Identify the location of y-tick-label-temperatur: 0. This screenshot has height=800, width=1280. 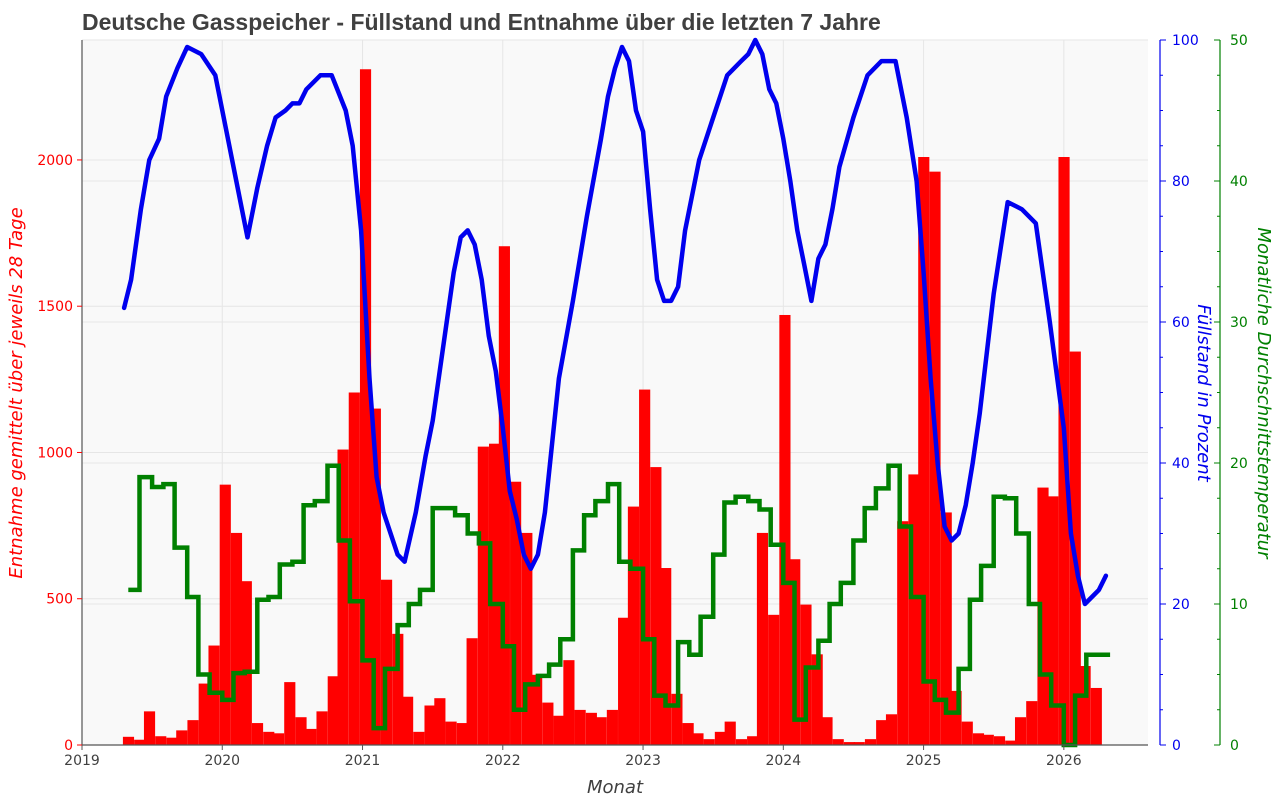
(1234, 746).